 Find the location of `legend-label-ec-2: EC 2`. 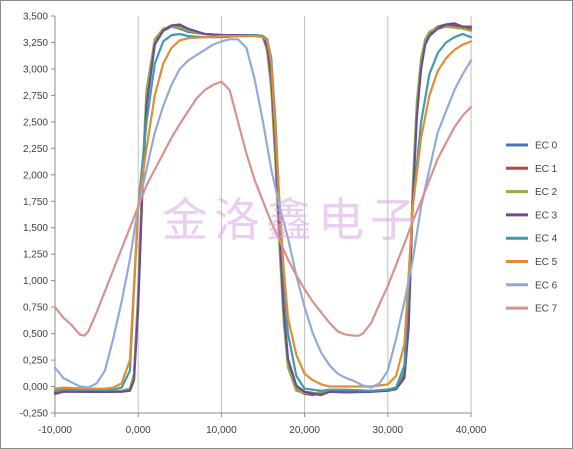

legend-label-ec-2: EC 2 is located at coordinates (546, 192).